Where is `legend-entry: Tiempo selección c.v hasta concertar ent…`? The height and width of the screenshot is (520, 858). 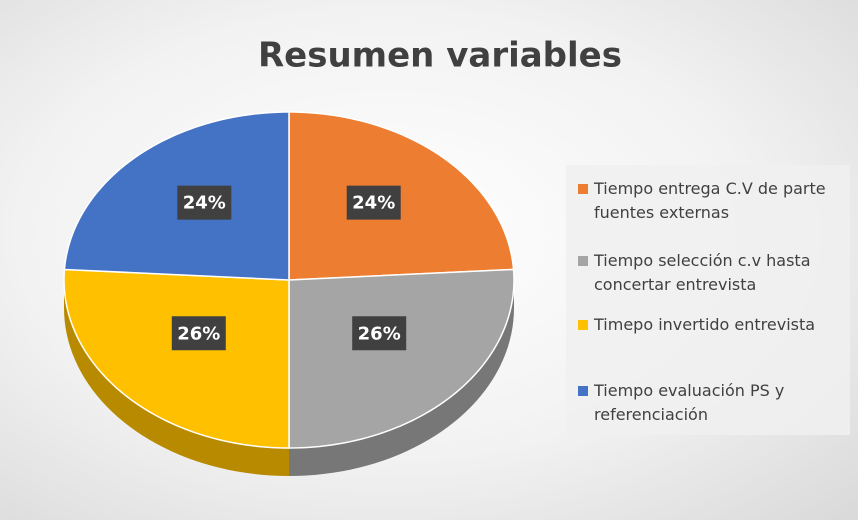 legend-entry: Tiempo selección c.v hasta concertar ent… is located at coordinates (717, 273).